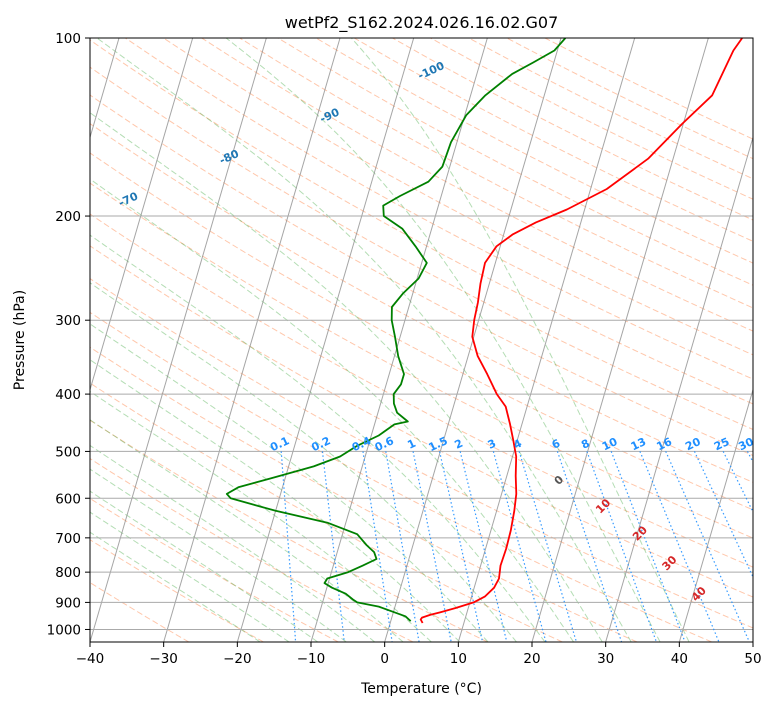  Describe the element at coordinates (752, 659) in the screenshot. I see `x-tick-label: 50` at that location.